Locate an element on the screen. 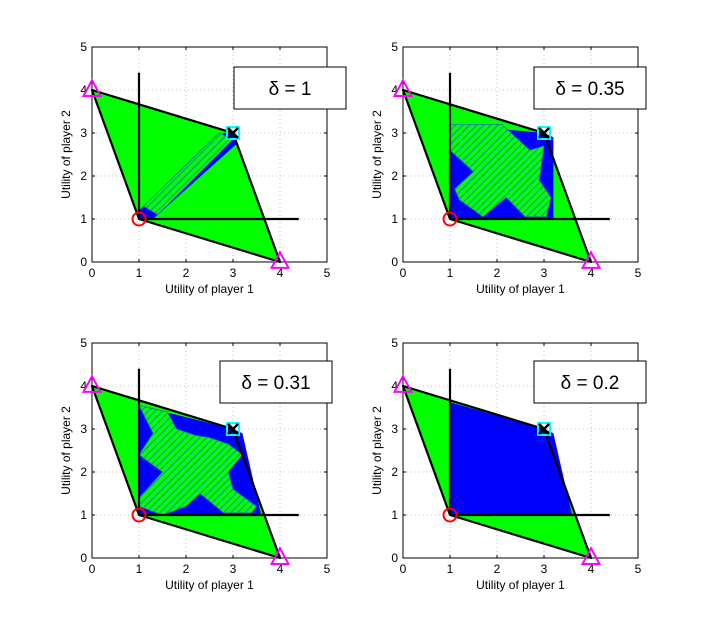 The height and width of the screenshot is (626, 706). delta-label: δ = 0.31 is located at coordinates (275, 383).